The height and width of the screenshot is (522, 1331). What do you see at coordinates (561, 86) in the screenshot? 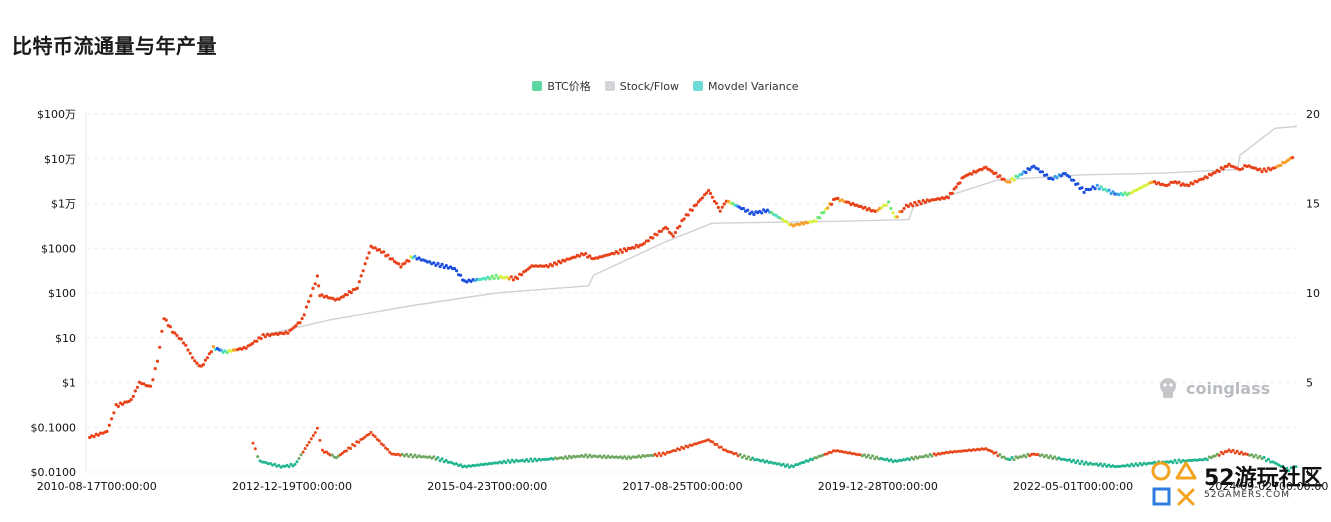
I see `legend-item-btc-price: BTC价格` at bounding box center [561, 86].